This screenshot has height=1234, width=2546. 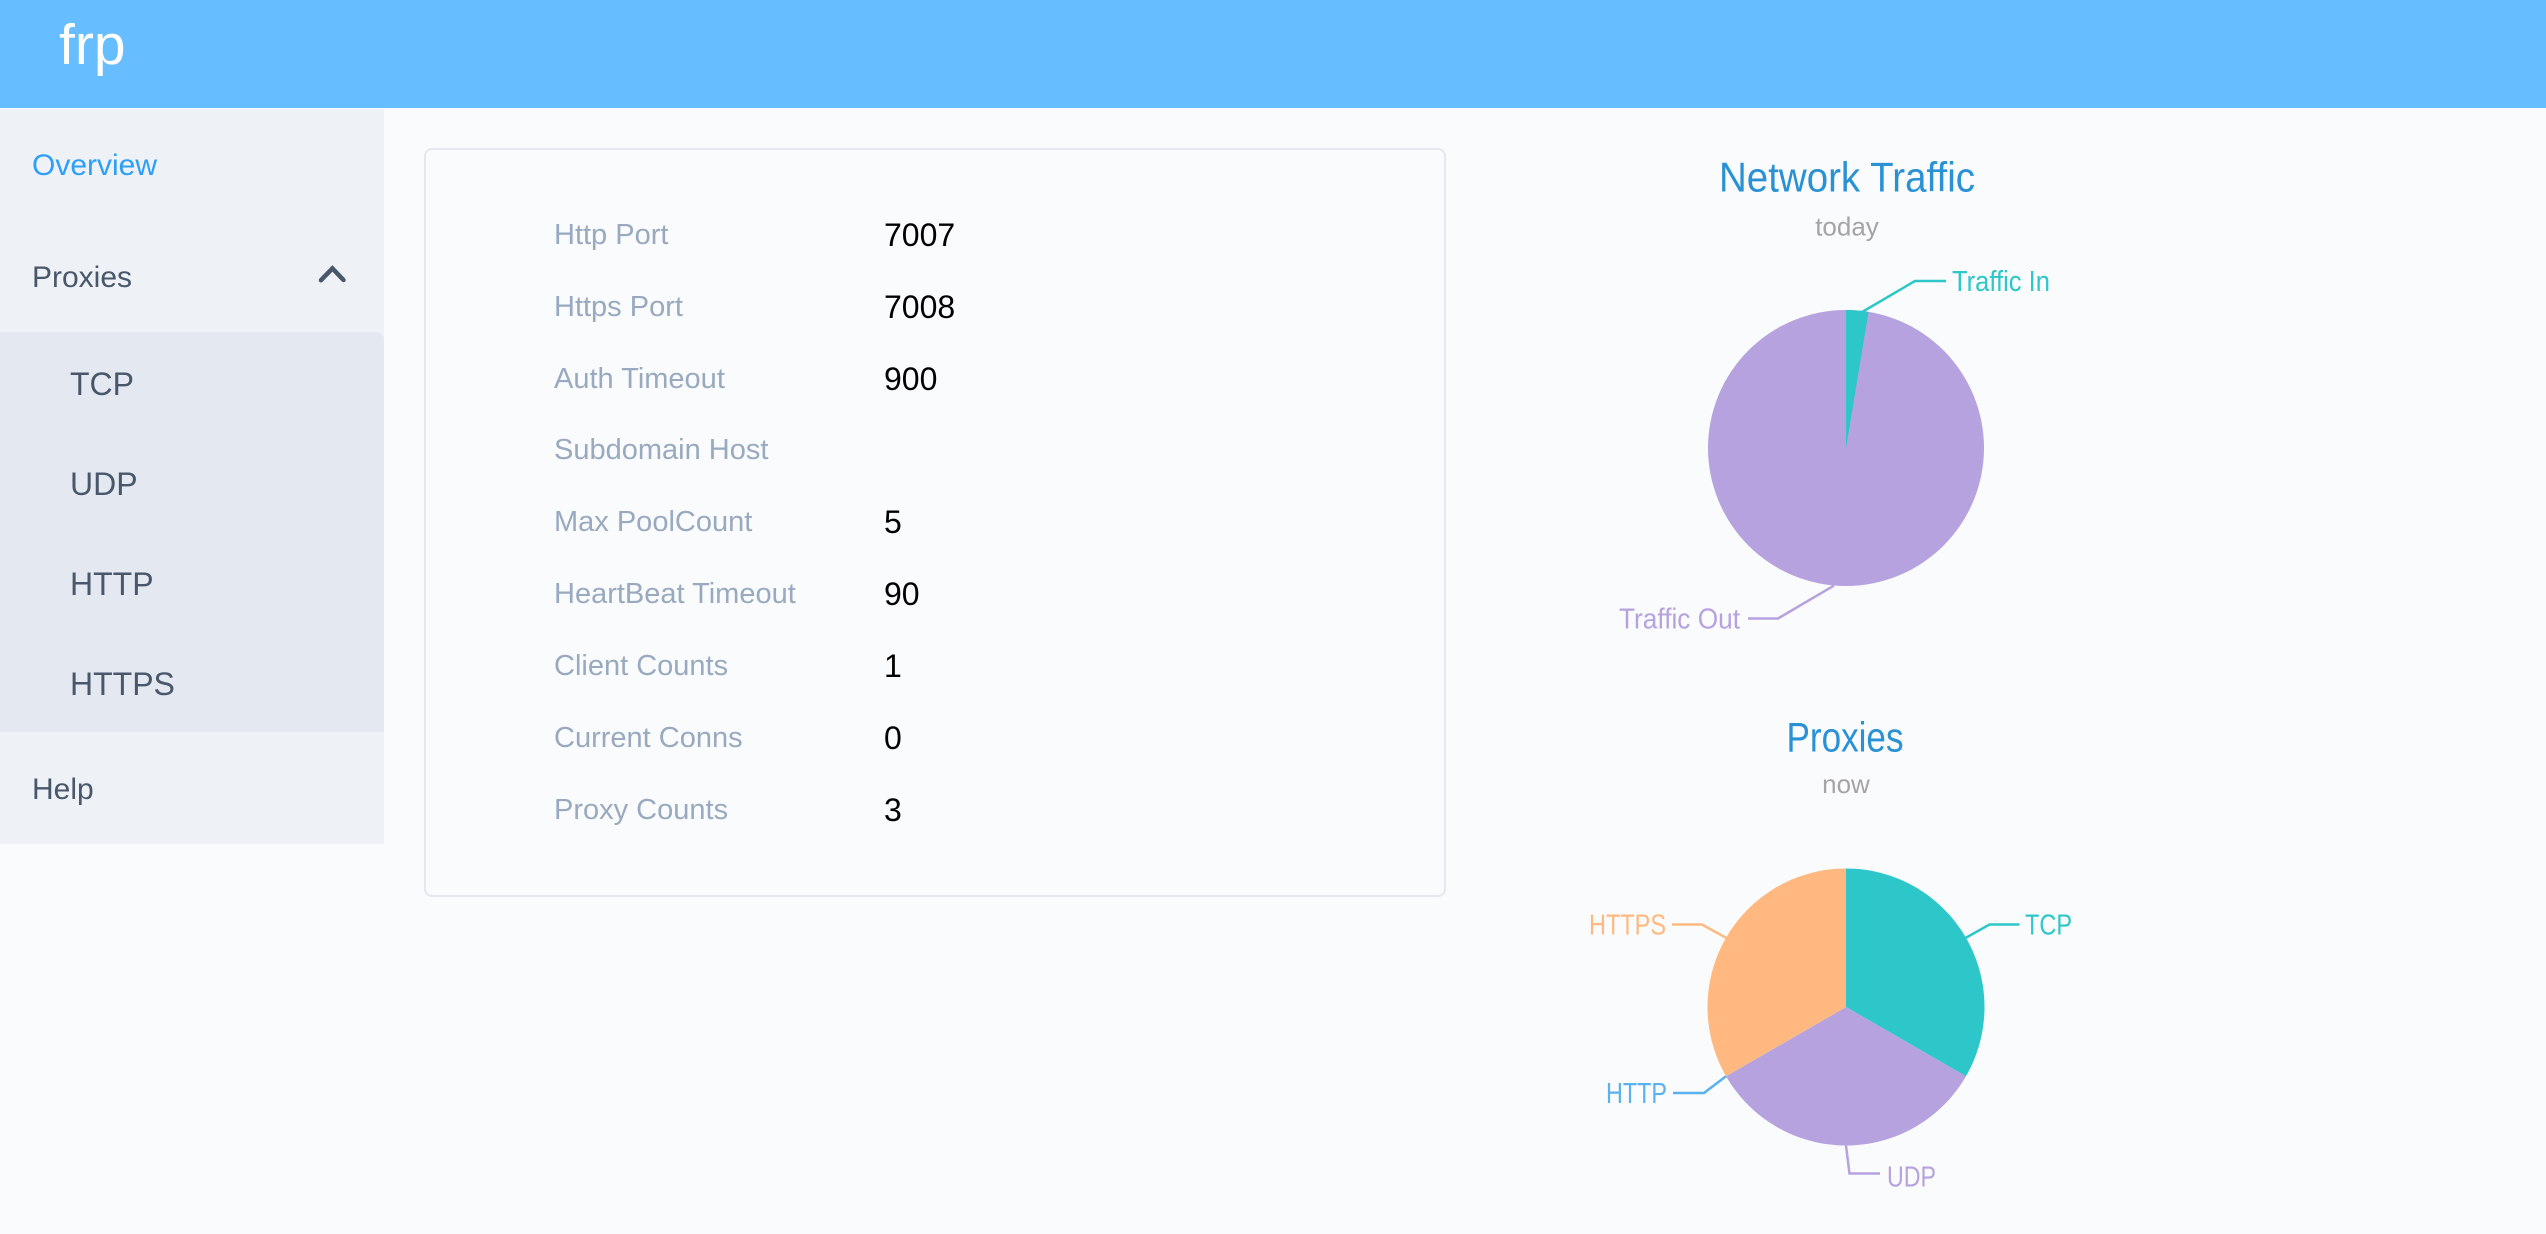 What do you see at coordinates (1847, 177) in the screenshot?
I see `svg-text: Network Traffic` at bounding box center [1847, 177].